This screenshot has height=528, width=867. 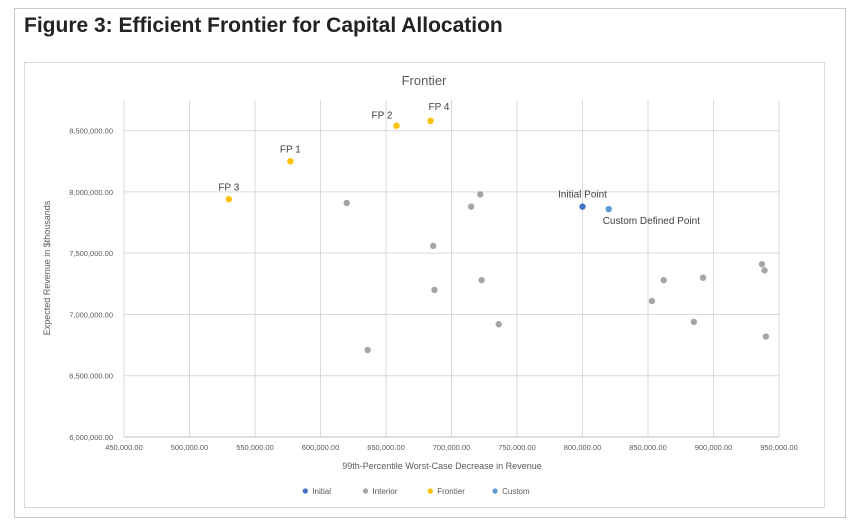 What do you see at coordinates (714, 447) in the screenshot?
I see `x-tick-label: 900,000.00` at bounding box center [714, 447].